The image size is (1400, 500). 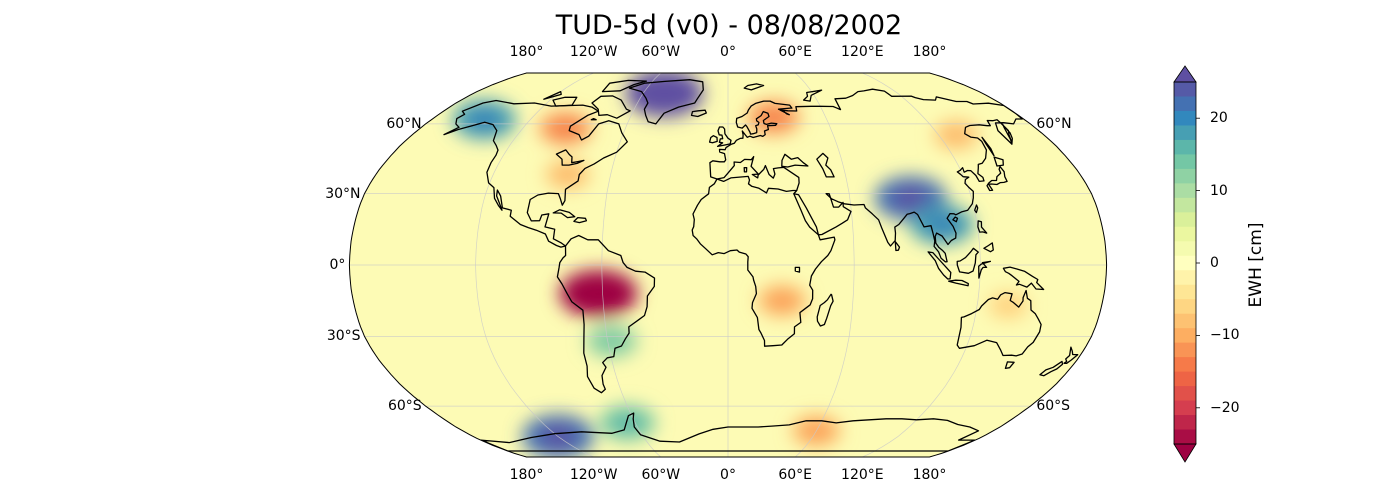 What do you see at coordinates (825, 165) in the screenshot?
I see `coastline-caspian` at bounding box center [825, 165].